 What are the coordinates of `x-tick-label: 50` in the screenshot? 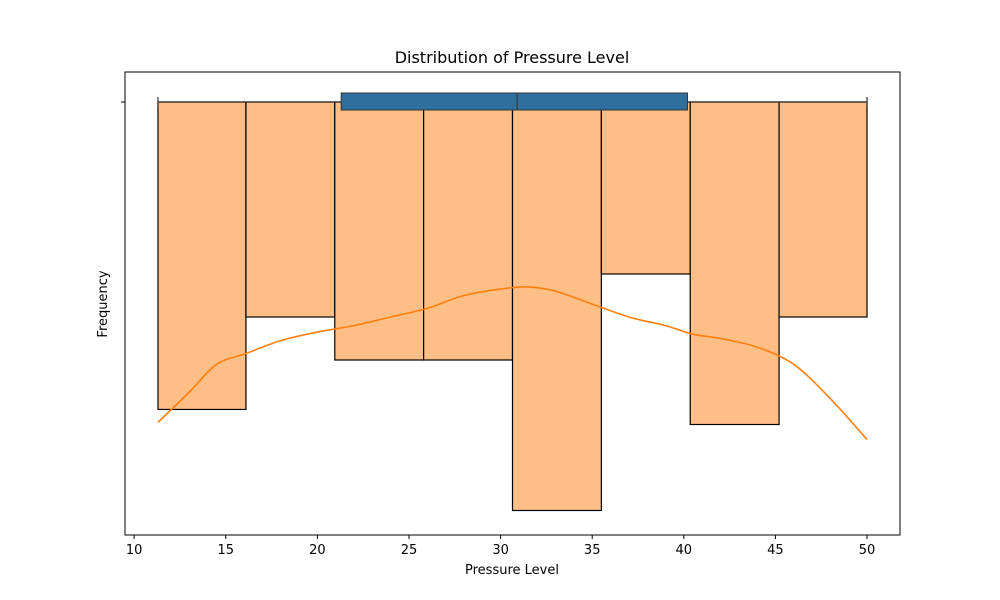 It's located at (867, 550).